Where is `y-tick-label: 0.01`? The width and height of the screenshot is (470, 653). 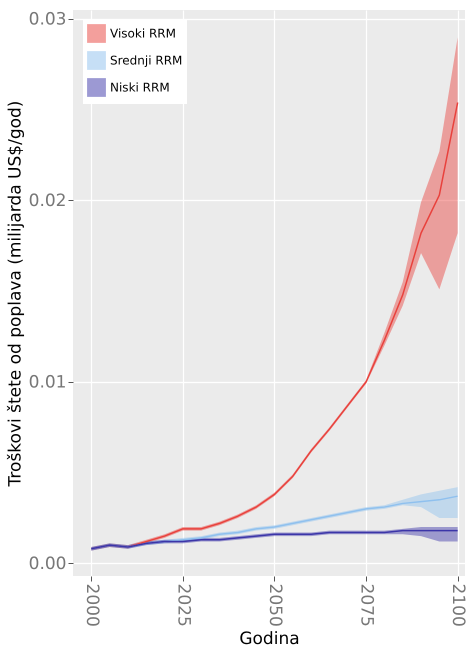
y-tick-label: 0.01 is located at coordinates (47, 382).